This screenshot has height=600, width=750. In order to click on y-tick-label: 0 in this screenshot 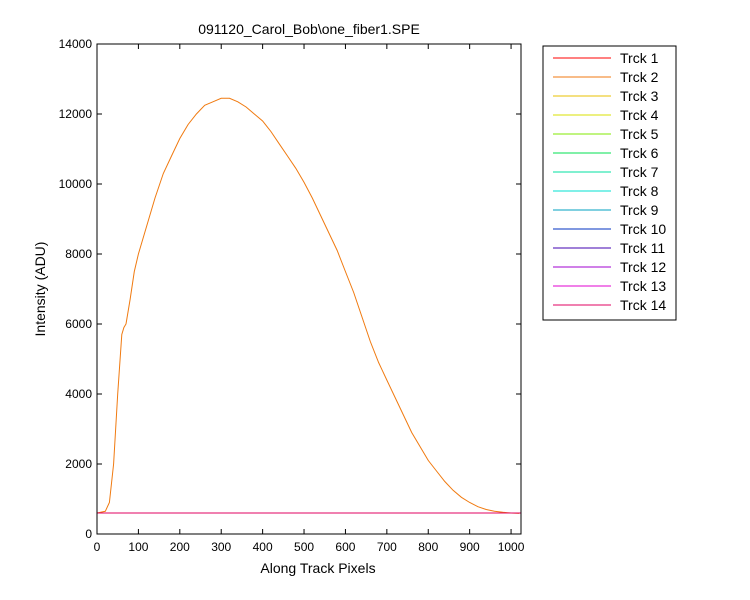, I will do `click(88, 534)`.